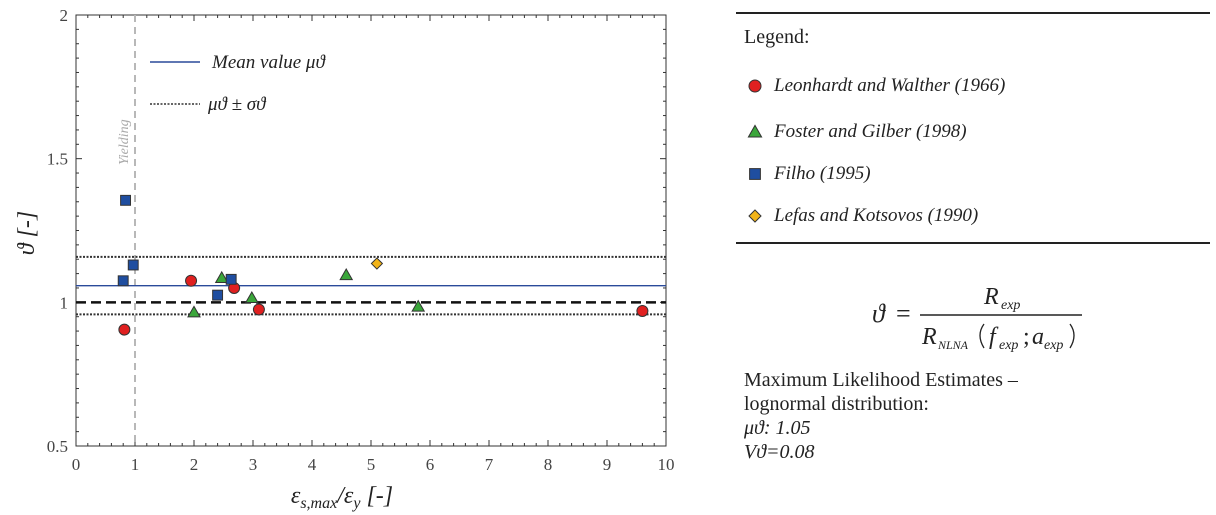 Image resolution: width=1216 pixels, height=515 pixels. Describe the element at coordinates (822, 173) in the screenshot. I see `legend-label: Filho (1995)` at that location.